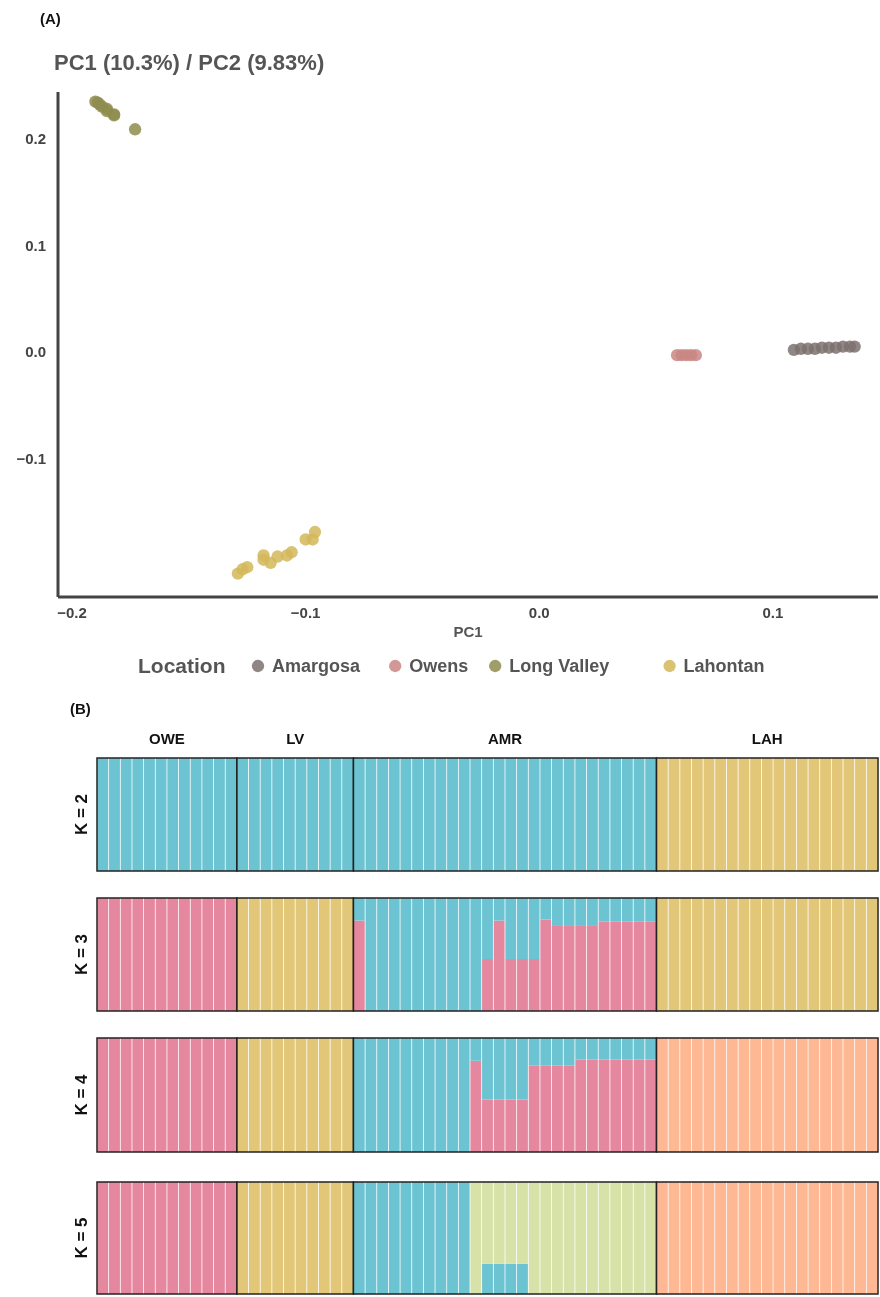 The image size is (880, 1297). I want to click on x-tick-label: −0.2, so click(72, 612).